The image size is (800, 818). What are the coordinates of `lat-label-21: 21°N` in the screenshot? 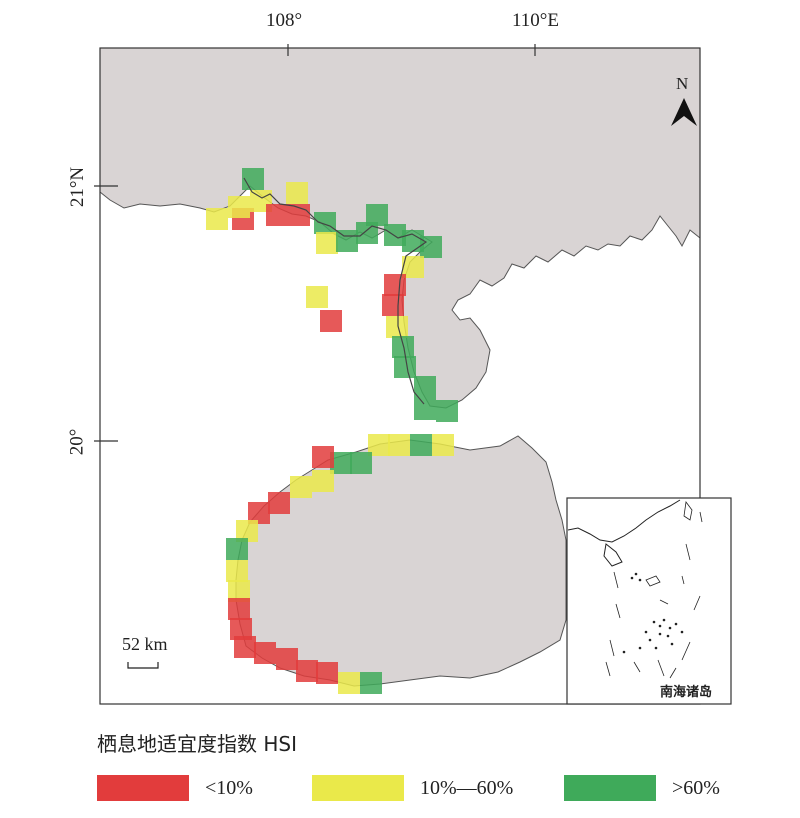 It's located at (78, 187).